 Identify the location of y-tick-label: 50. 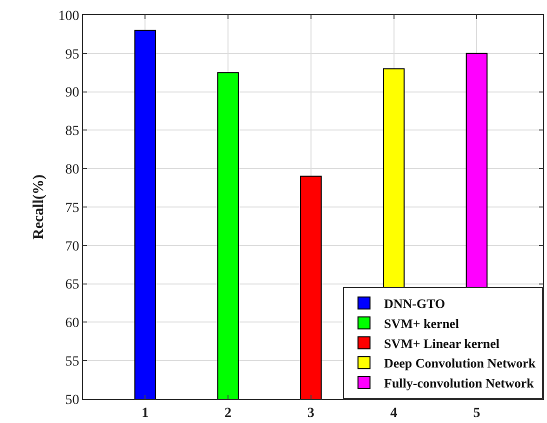
(72, 400).